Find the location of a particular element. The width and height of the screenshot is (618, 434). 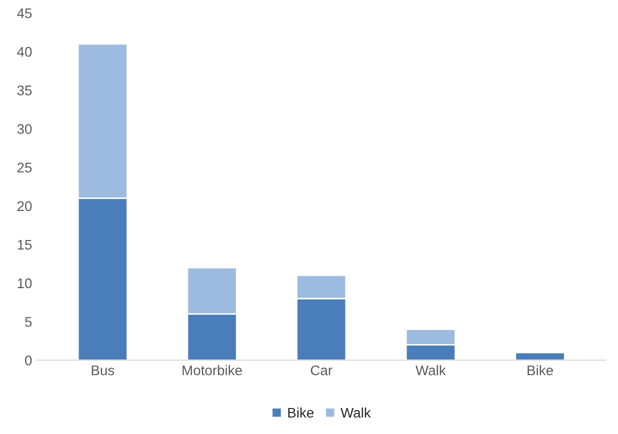

y-tick-label: 10 is located at coordinates (25, 283).